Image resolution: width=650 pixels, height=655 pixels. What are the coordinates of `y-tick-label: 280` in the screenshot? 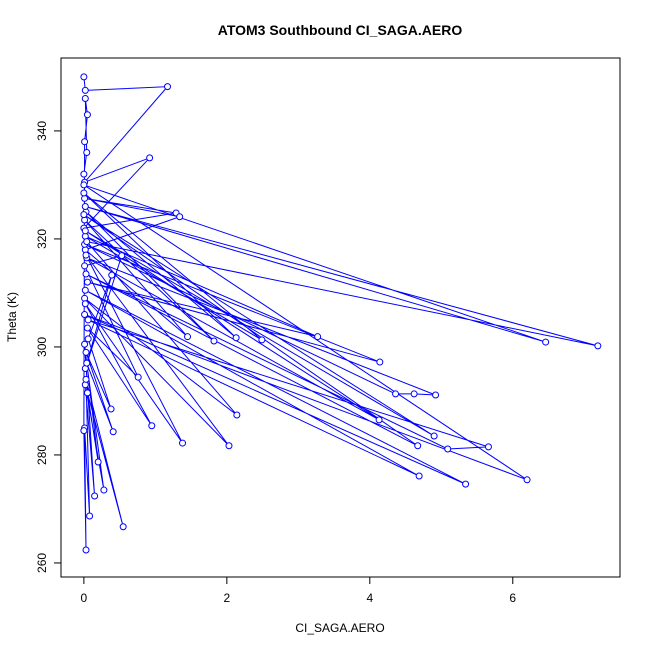 It's located at (42, 455).